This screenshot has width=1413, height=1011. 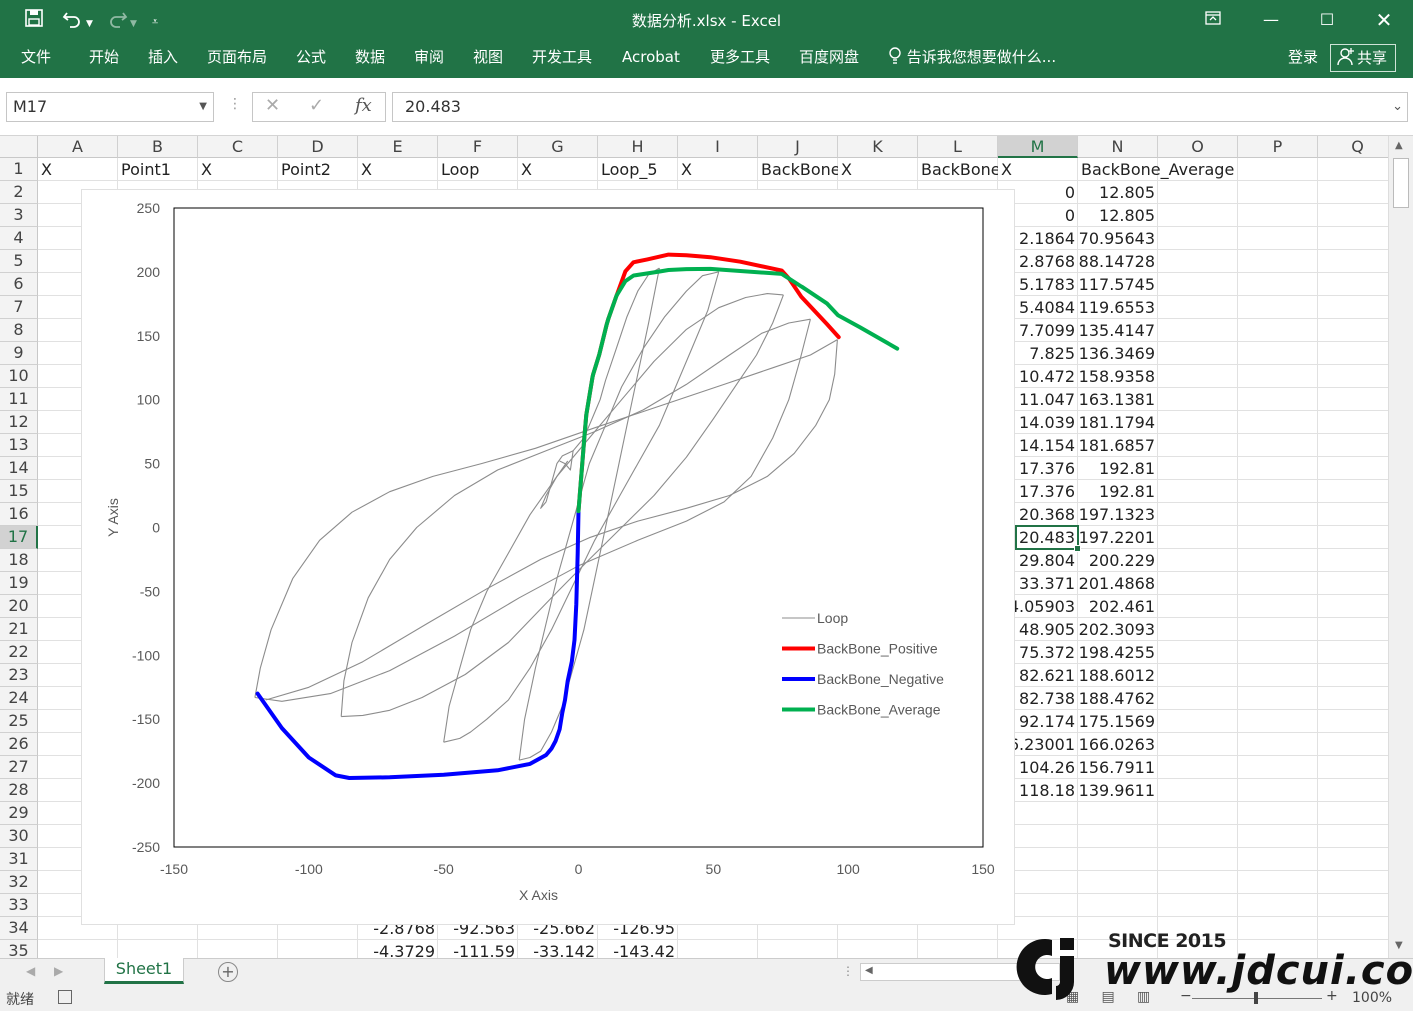 What do you see at coordinates (398, 147) in the screenshot?
I see `column-header: E` at bounding box center [398, 147].